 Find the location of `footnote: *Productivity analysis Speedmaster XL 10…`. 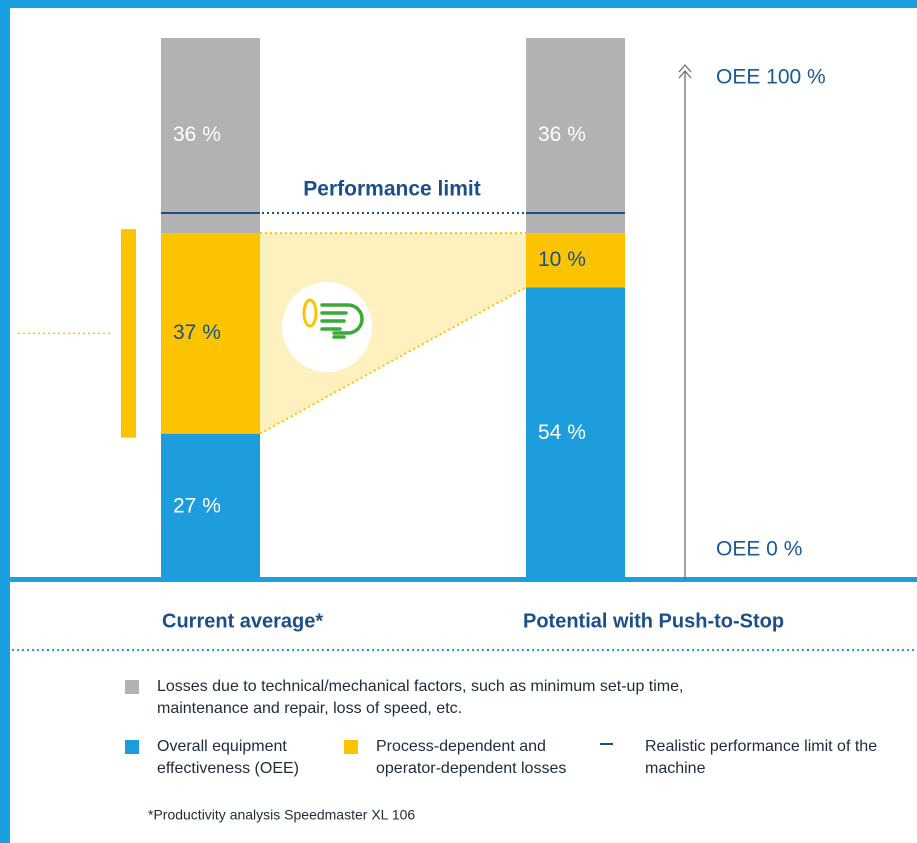

footnote: *Productivity analysis Speedmaster XL 10… is located at coordinates (281, 815).